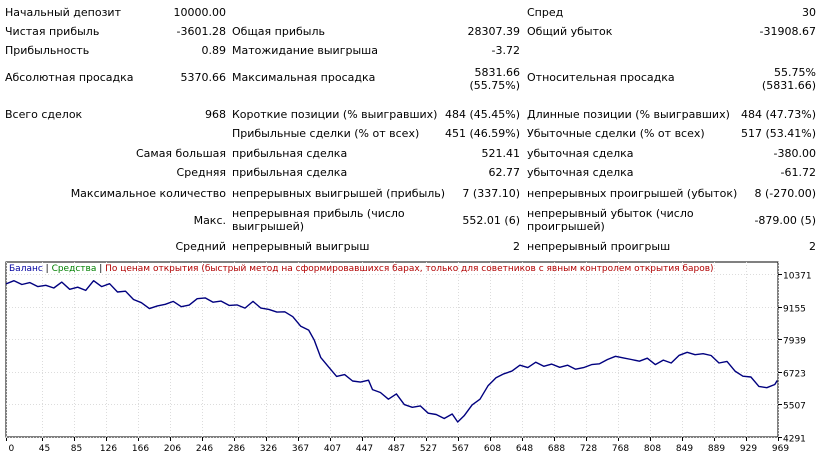  What do you see at coordinates (556, 449) in the screenshot?
I see `x-tick-label: 688` at bounding box center [556, 449].